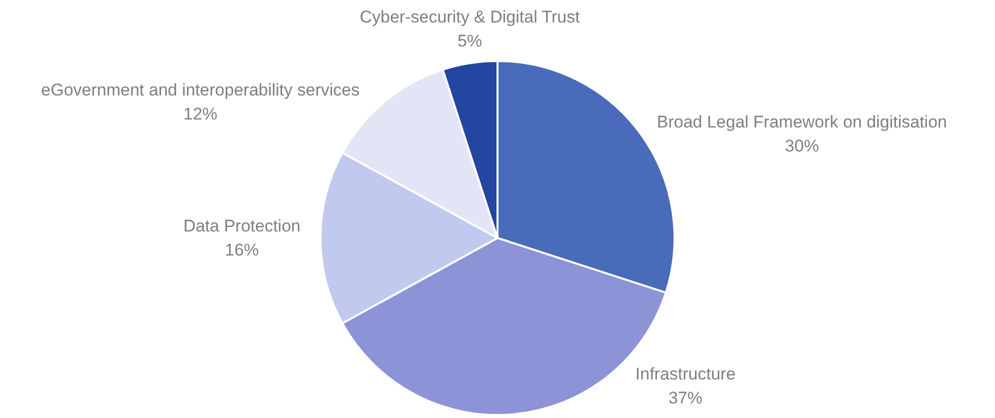  Describe the element at coordinates (470, 17) in the screenshot. I see `slice-label: Cyber-security & Digital Trust` at that location.